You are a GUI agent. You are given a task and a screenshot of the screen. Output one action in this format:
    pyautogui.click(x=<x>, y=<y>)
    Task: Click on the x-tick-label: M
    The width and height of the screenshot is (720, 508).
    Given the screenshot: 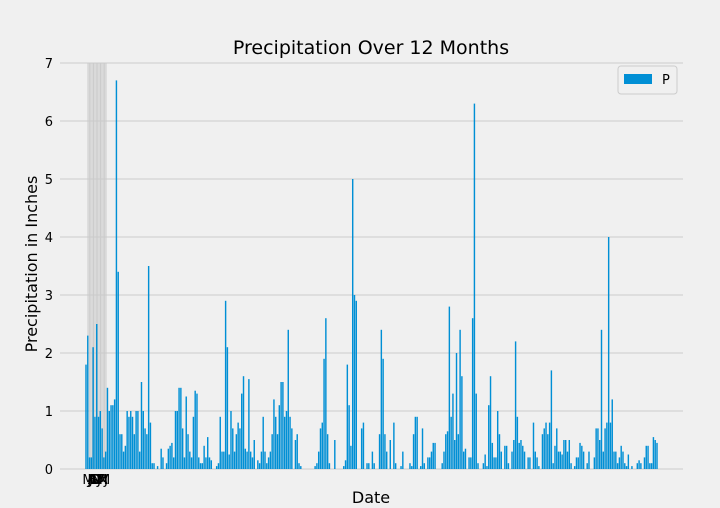 What is the action you would take?
    pyautogui.click(x=87, y=480)
    